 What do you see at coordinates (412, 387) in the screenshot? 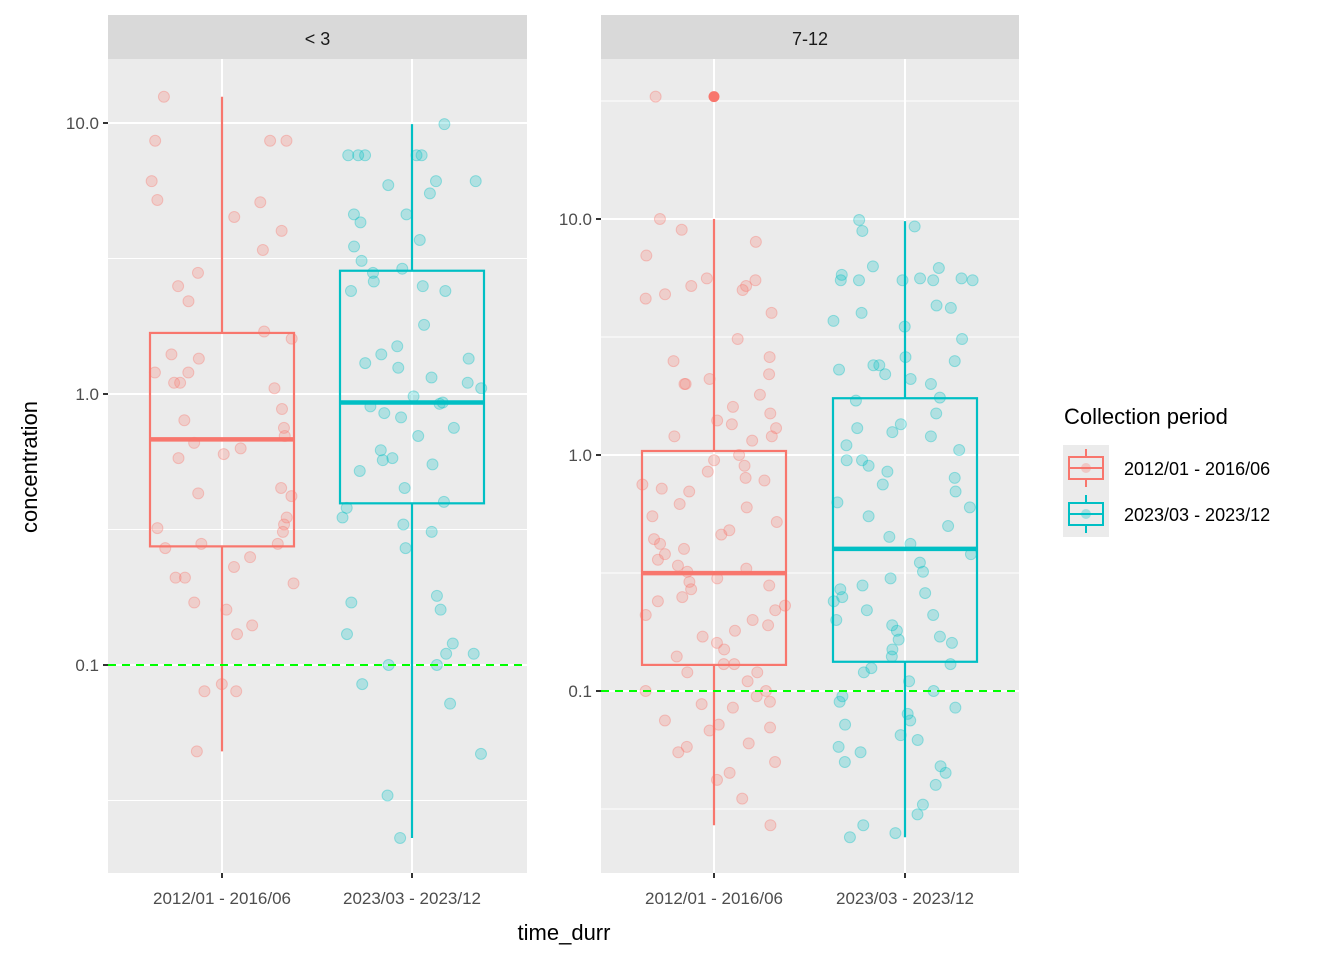
I see `box` at bounding box center [412, 387].